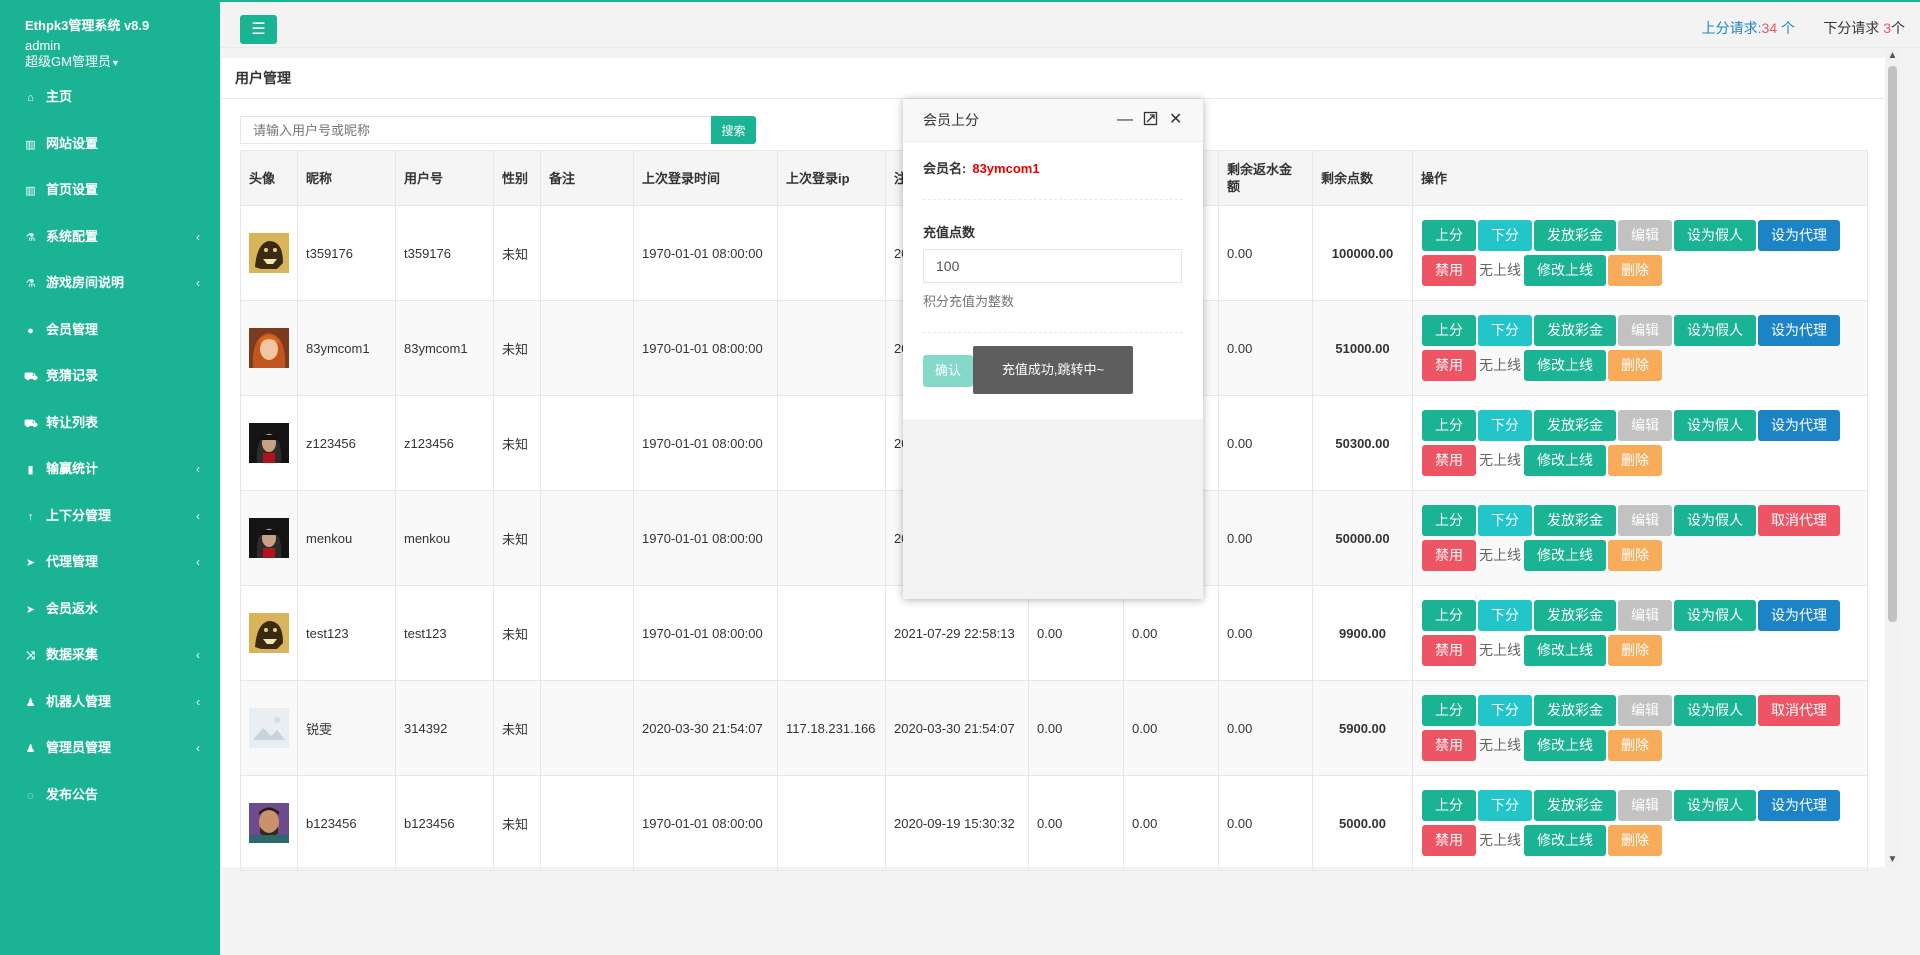 Image resolution: width=1920 pixels, height=955 pixels. I want to click on scroll-up-icon: ▲, so click(1892, 55).